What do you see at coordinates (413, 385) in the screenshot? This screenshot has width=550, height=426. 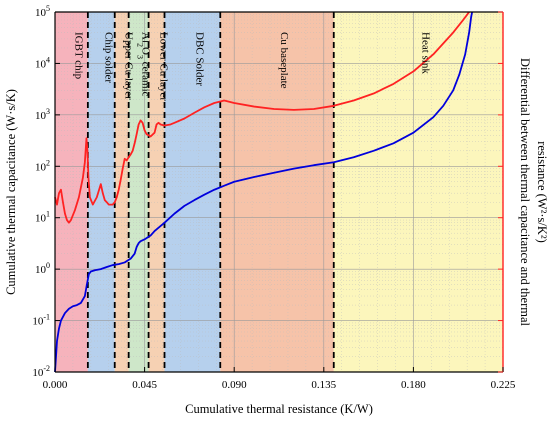 I see `x-tick-label: 0.180` at bounding box center [413, 385].